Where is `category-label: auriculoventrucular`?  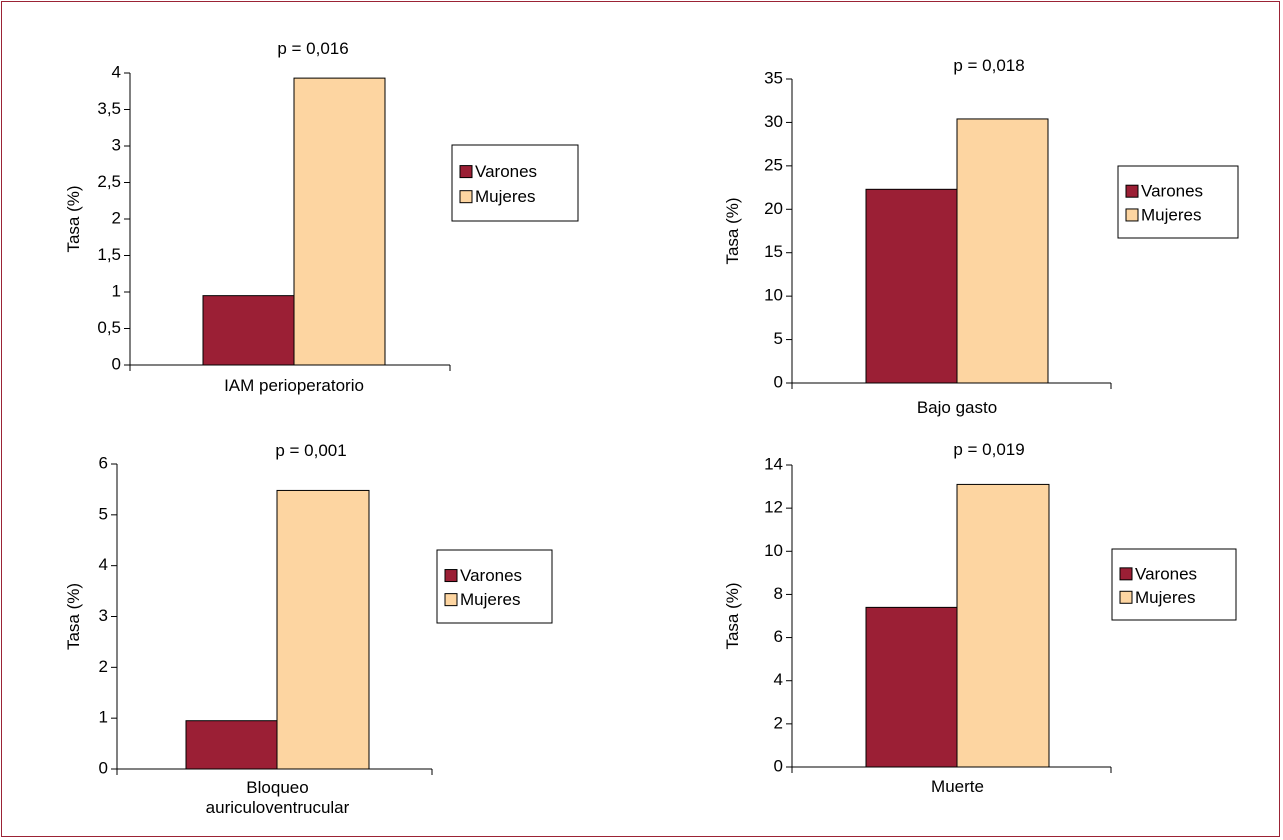
category-label: auriculoventrucular is located at coordinates (278, 807).